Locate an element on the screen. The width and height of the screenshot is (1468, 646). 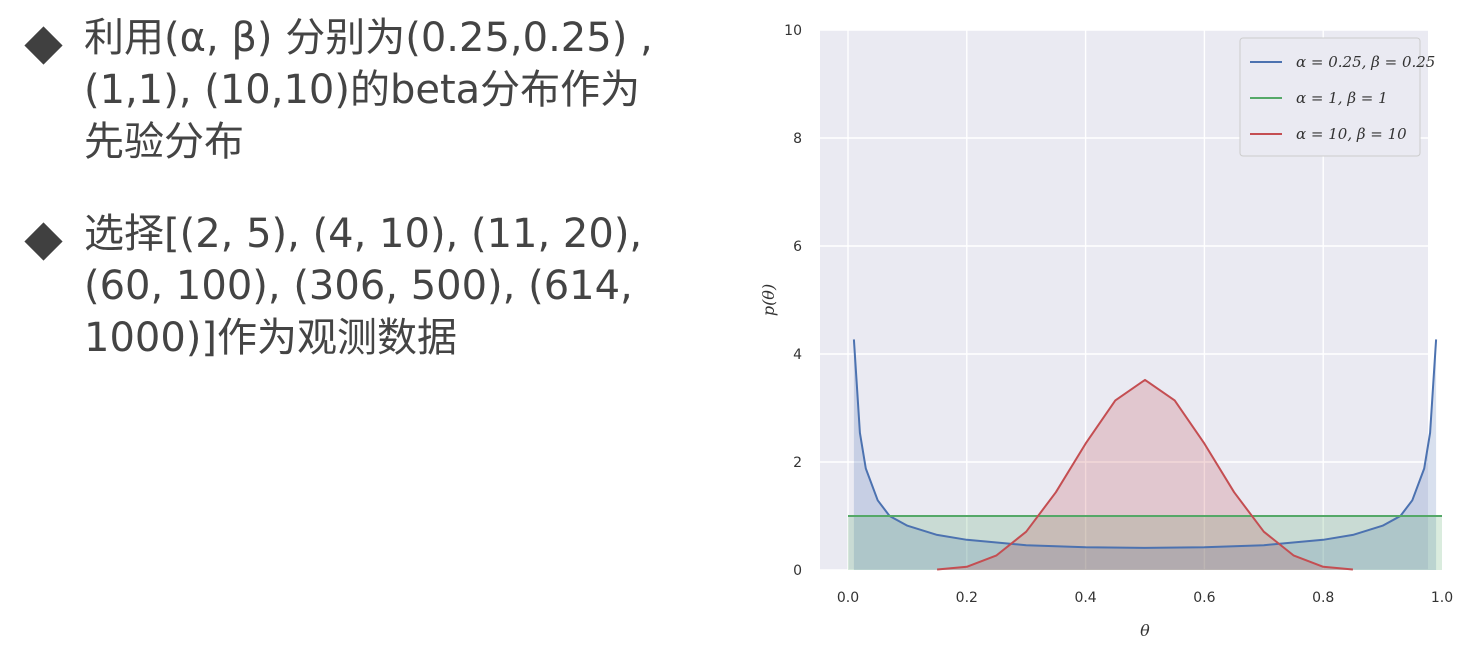
bullet-line: 1000)]作为观测数据 is located at coordinates (271, 338).